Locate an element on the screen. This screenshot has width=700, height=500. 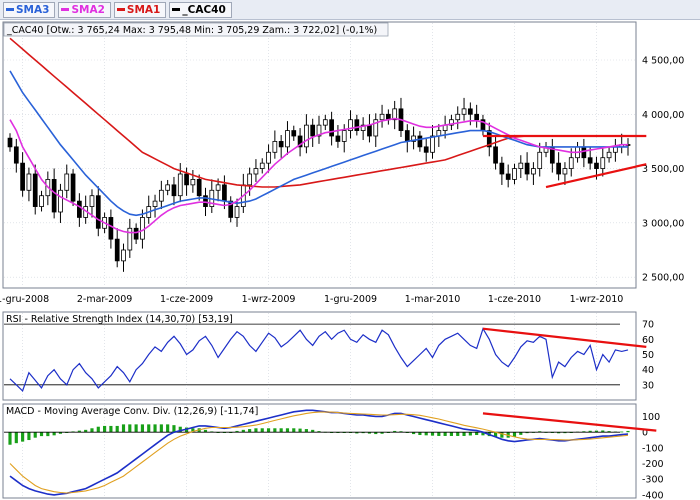
legend-bar: SMA3 SMA2 SMA1 _CAC40 is located at coordinates (350, 10).